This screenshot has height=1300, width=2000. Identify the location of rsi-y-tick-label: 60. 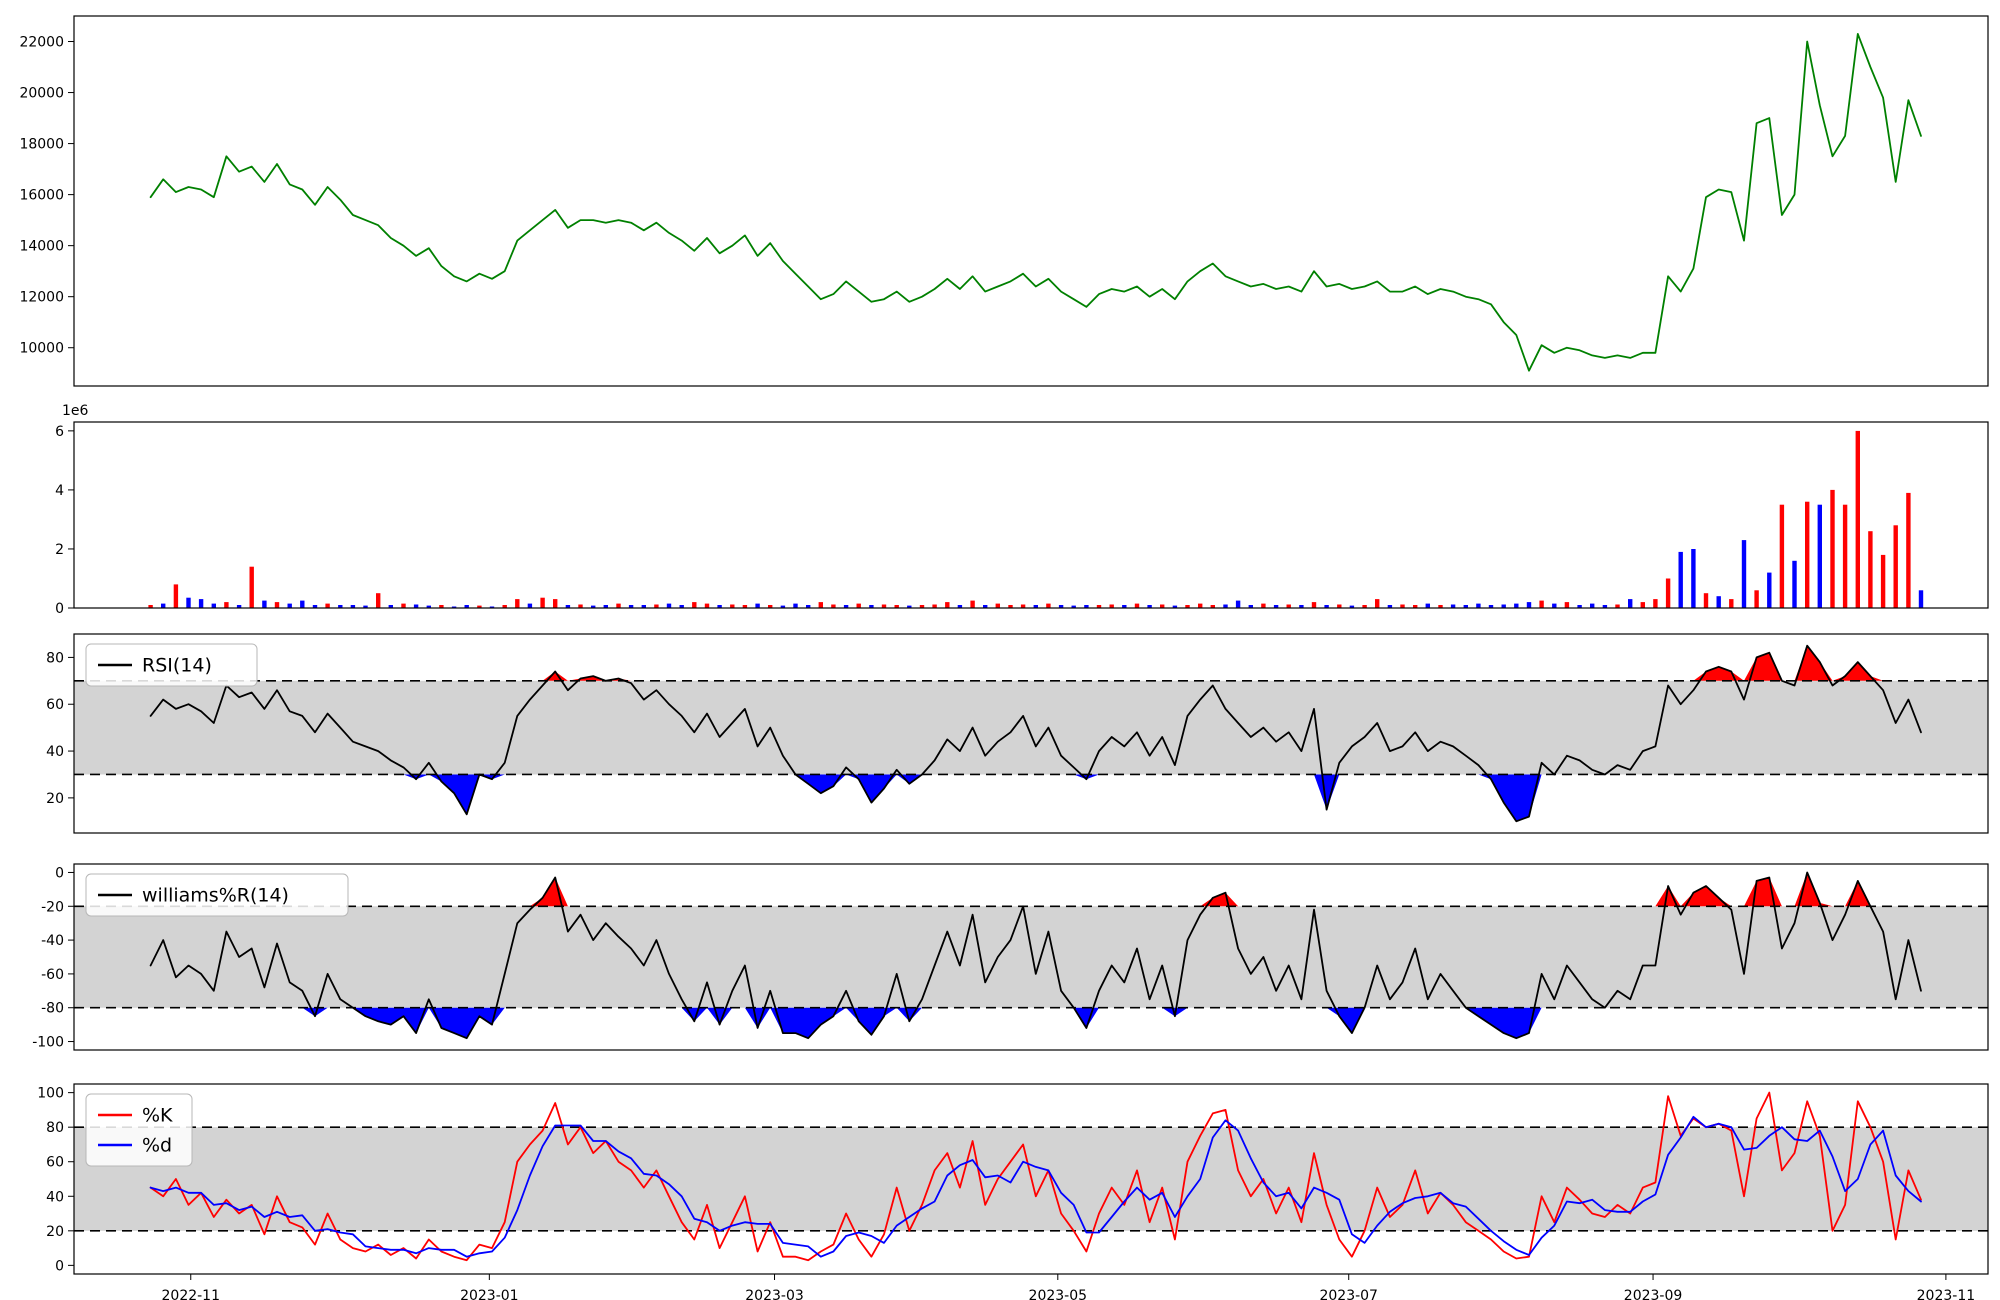
(55, 705).